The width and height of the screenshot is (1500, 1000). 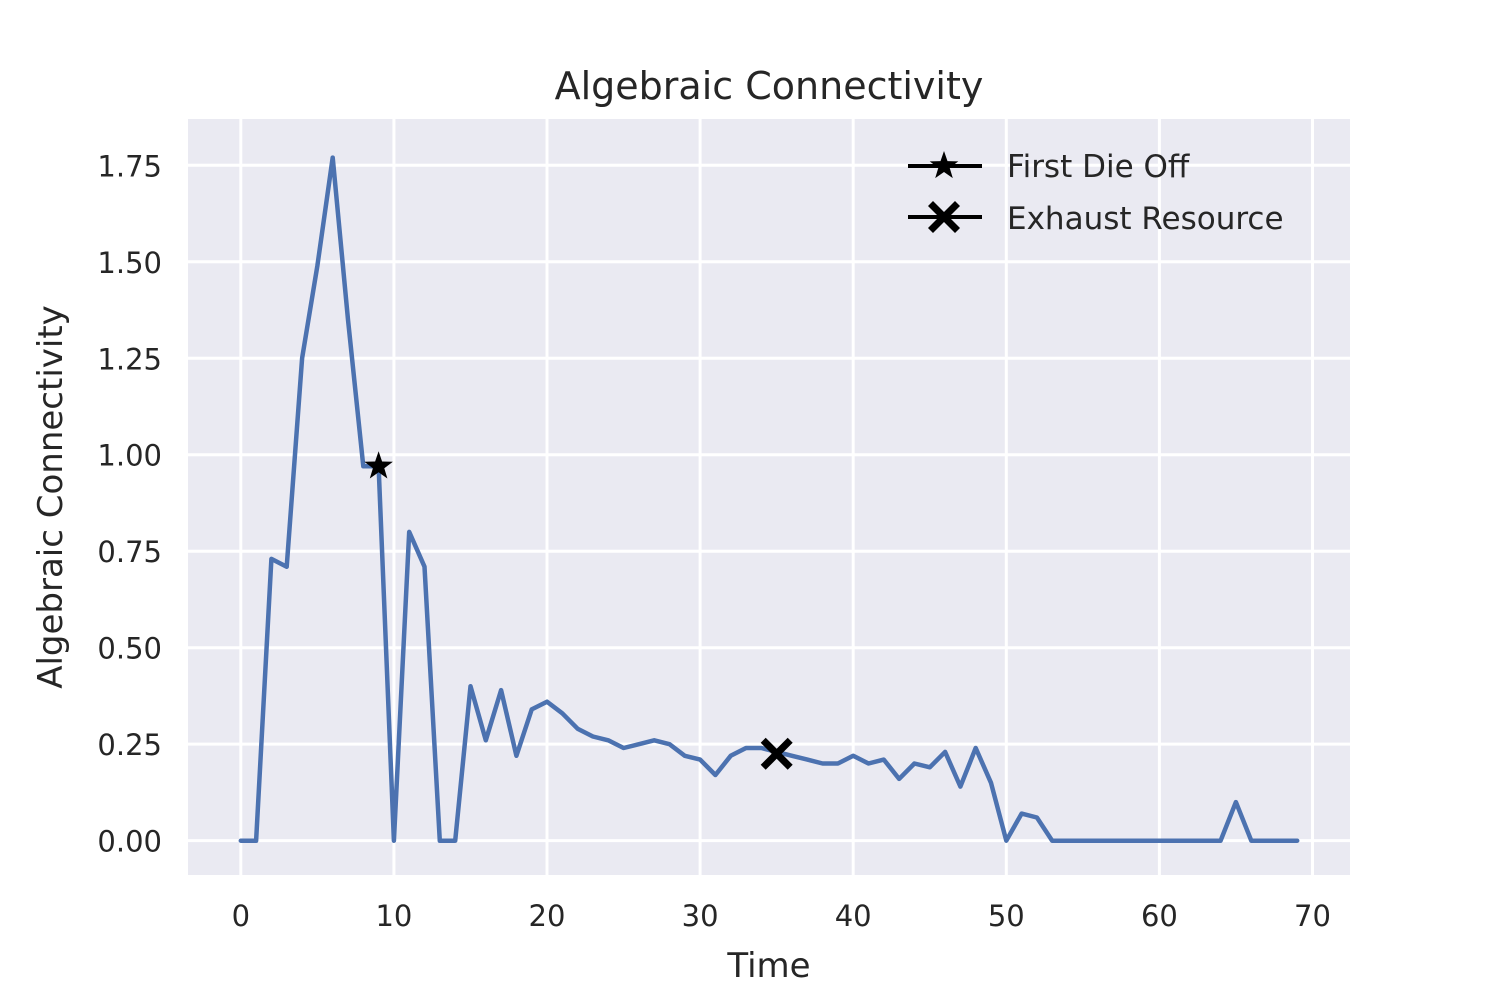 I want to click on x-tick-label: 30, so click(x=700, y=916).